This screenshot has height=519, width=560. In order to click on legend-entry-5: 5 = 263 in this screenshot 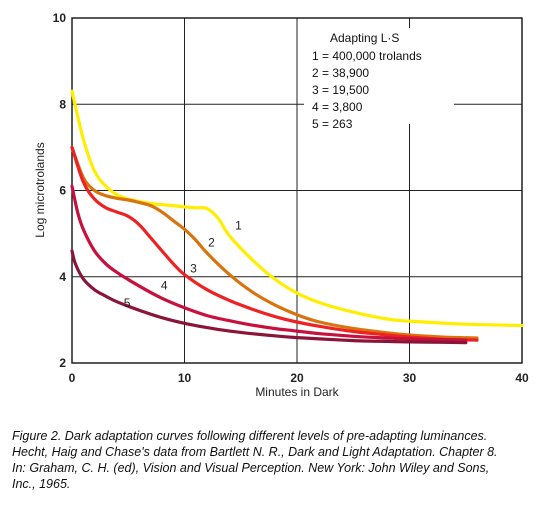, I will do `click(332, 124)`.